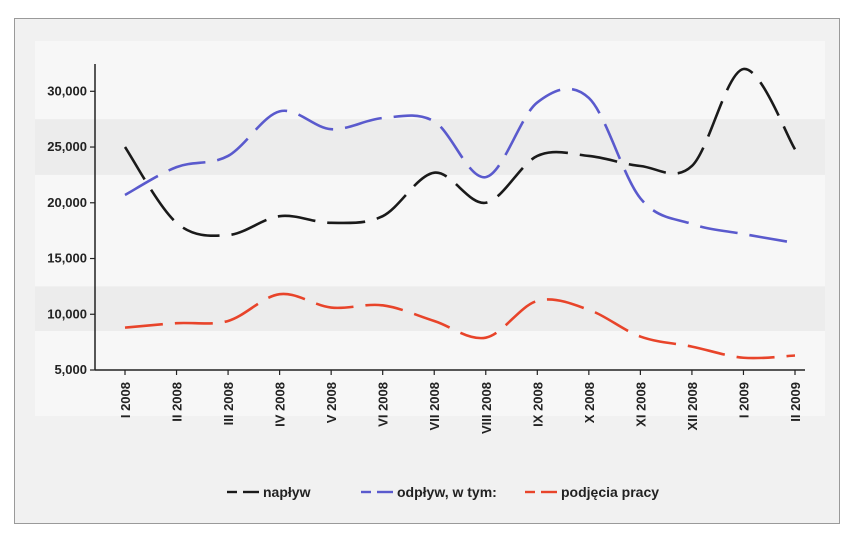  What do you see at coordinates (67, 202) in the screenshot?
I see `y-tick-label: 20,000` at bounding box center [67, 202].